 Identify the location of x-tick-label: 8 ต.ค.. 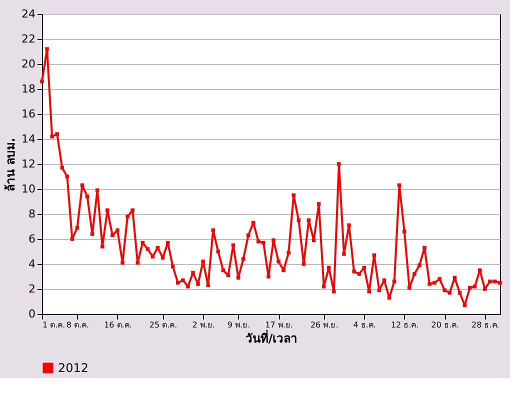
(78, 325).